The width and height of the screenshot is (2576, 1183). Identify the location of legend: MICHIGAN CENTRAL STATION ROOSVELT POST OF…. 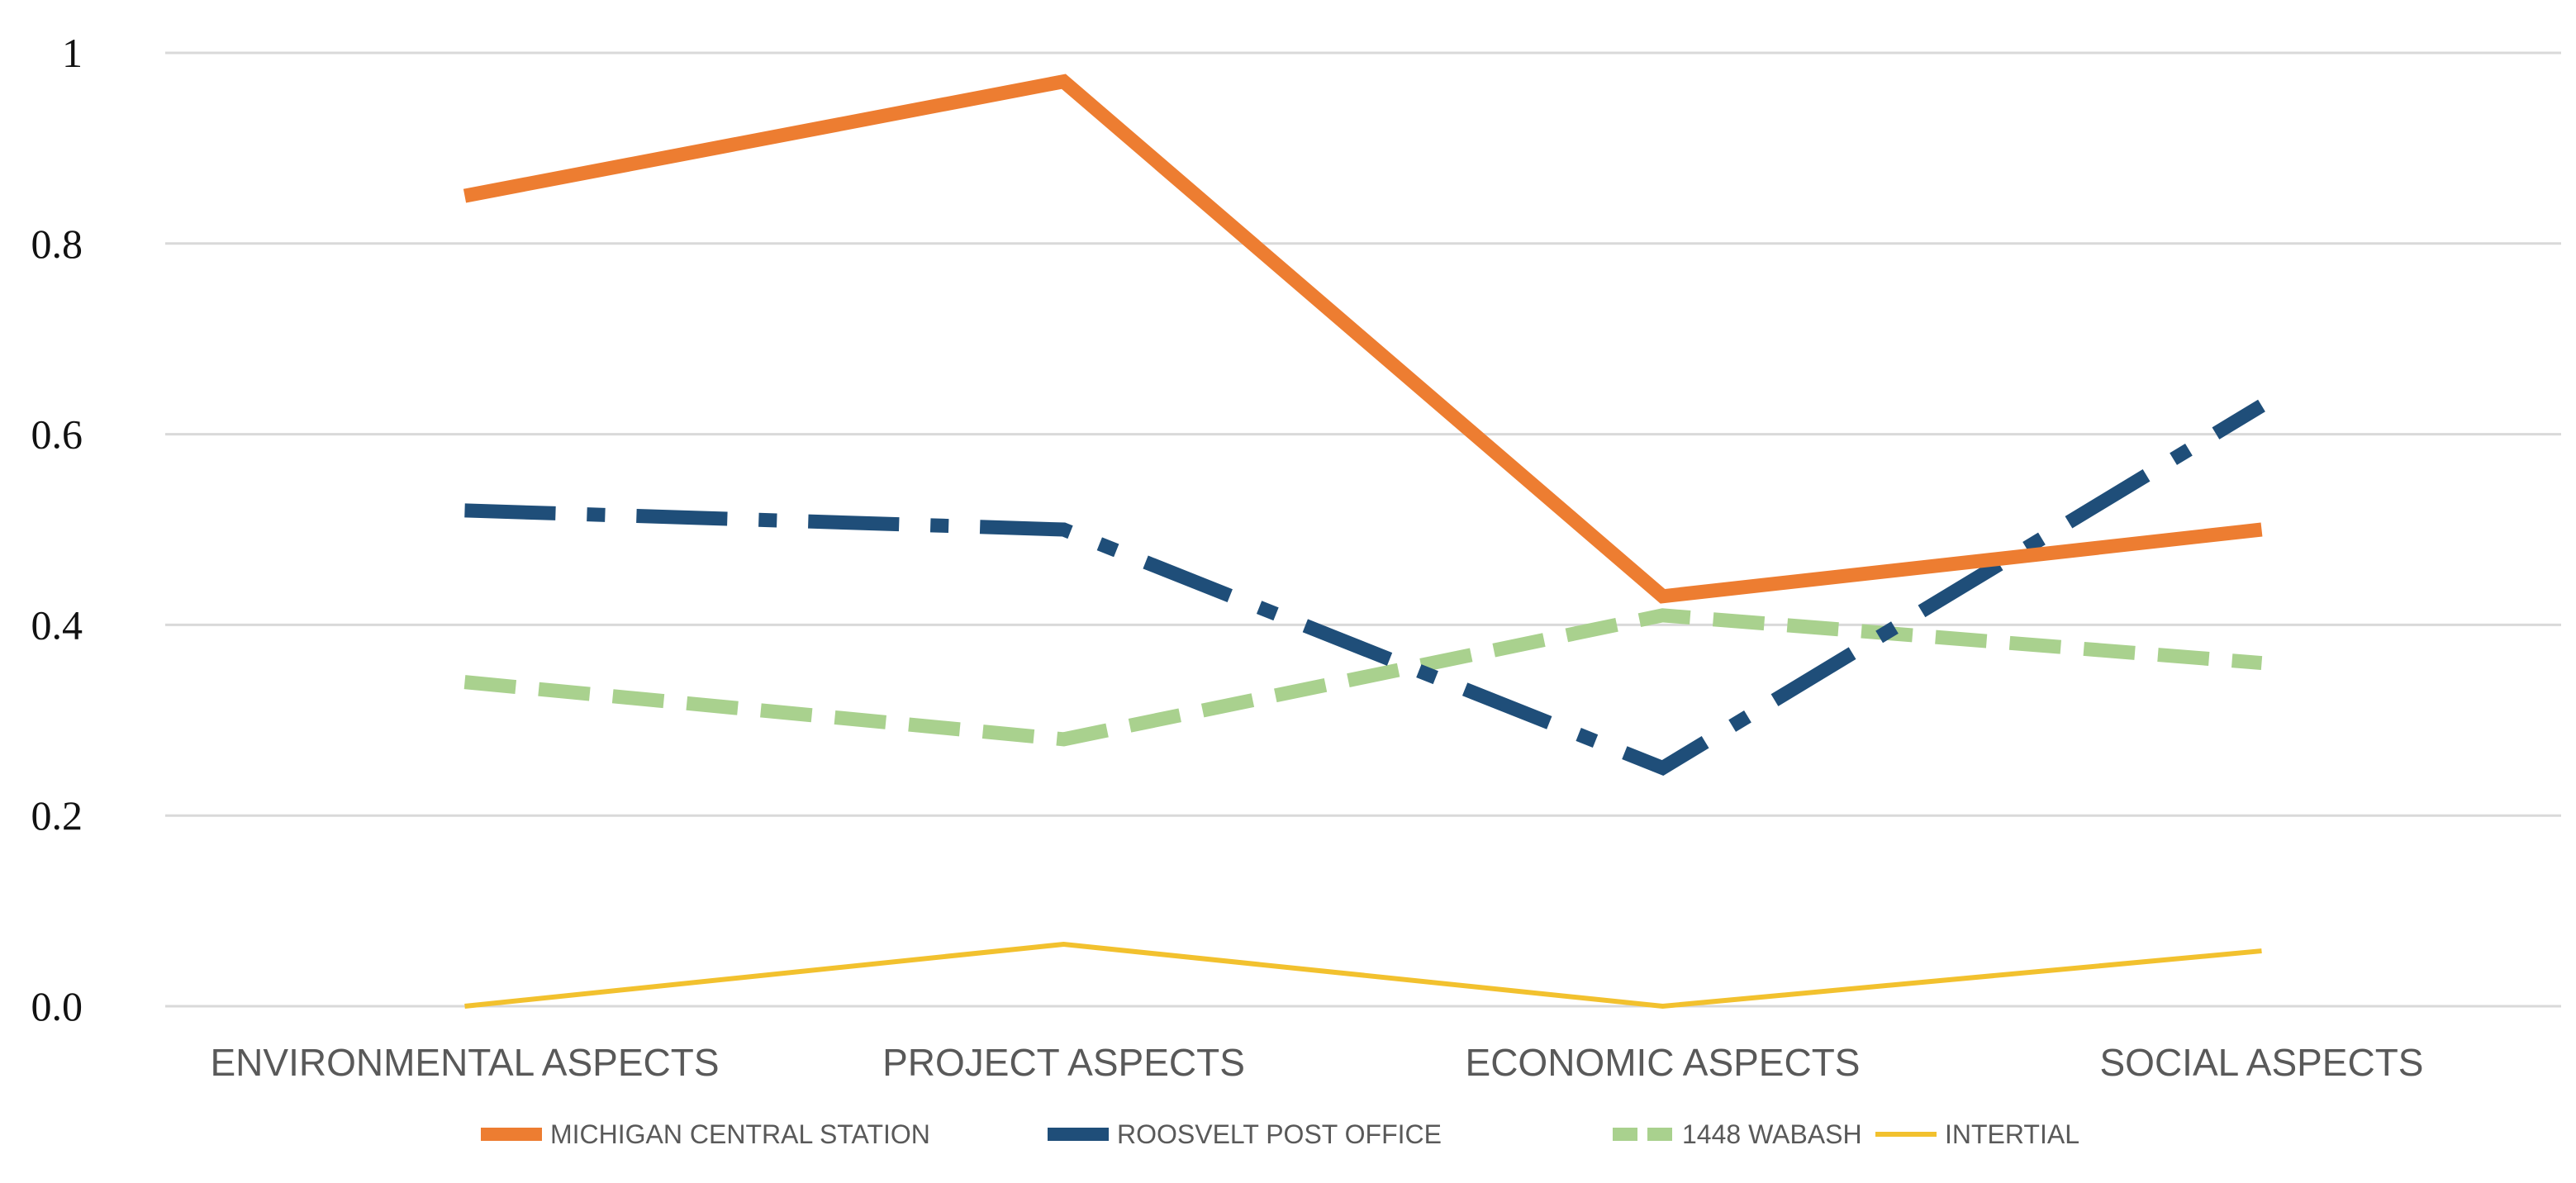
(1280, 1134).